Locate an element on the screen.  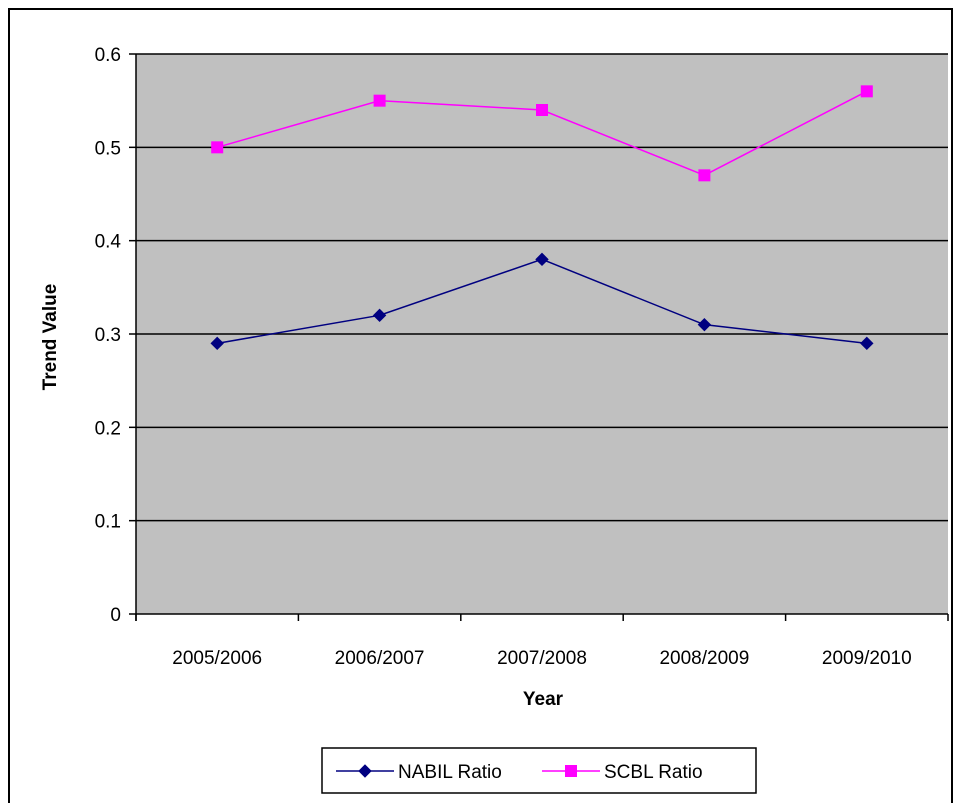
legend-item: SCBL Ratio is located at coordinates (622, 772).